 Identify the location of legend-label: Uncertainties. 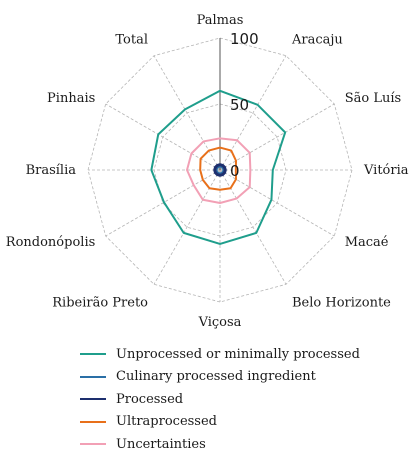
(161, 444).